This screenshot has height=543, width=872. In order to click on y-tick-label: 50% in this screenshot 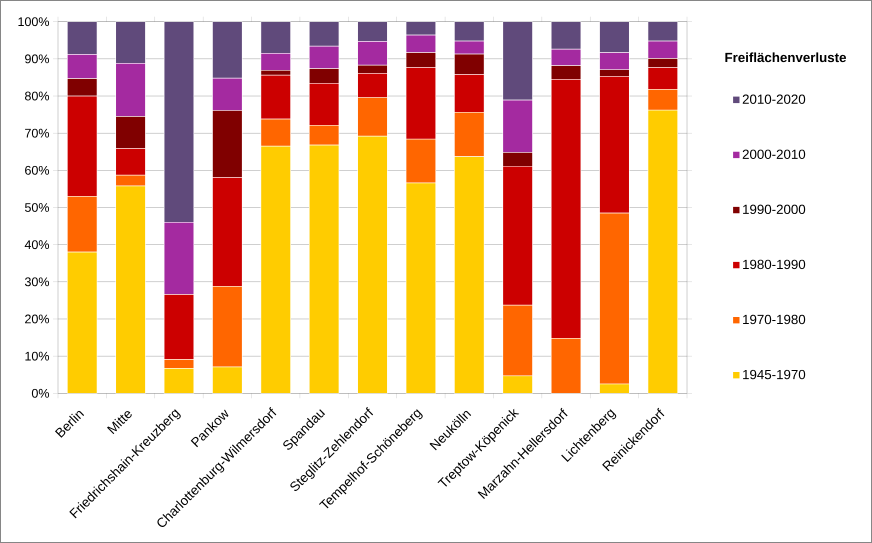, I will do `click(37, 207)`.